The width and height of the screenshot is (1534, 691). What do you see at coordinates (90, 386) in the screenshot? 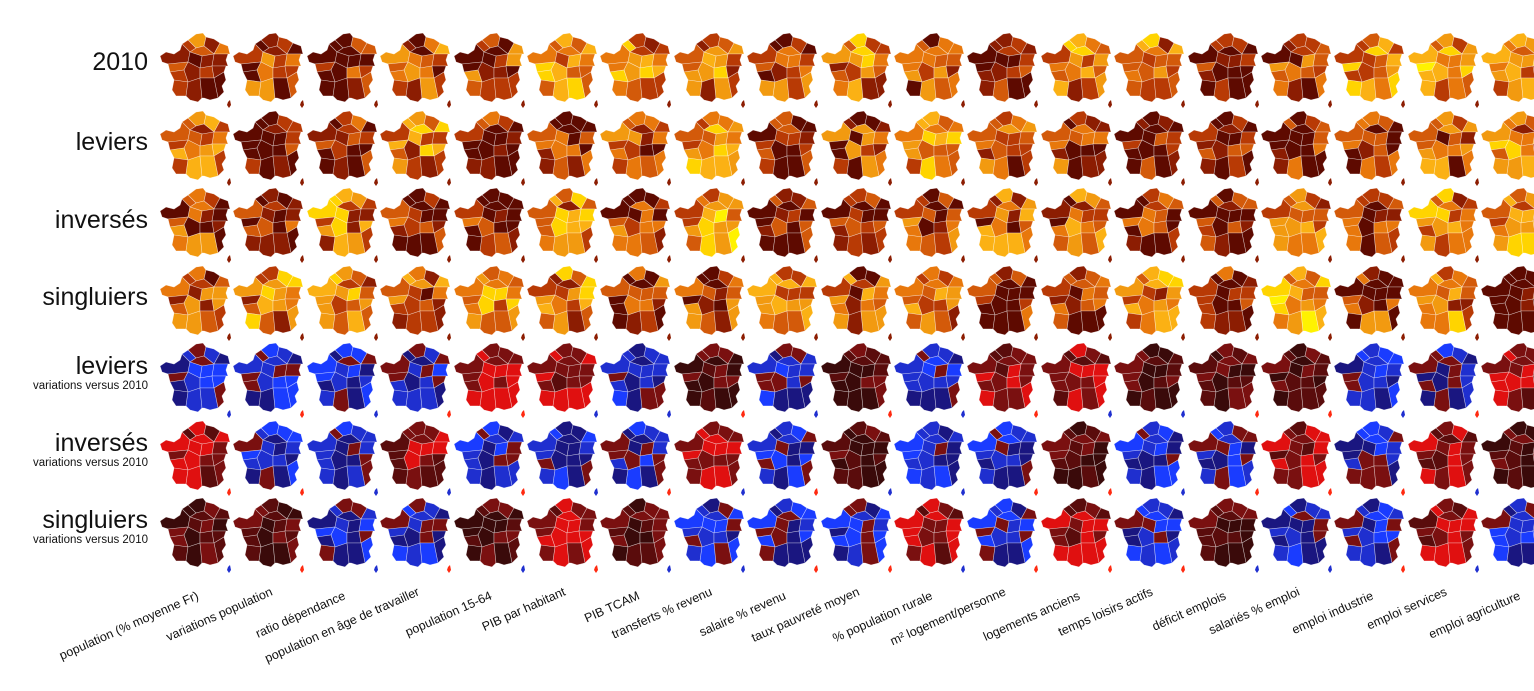
I see `row-label-sub: variations versus 2010` at bounding box center [90, 386].